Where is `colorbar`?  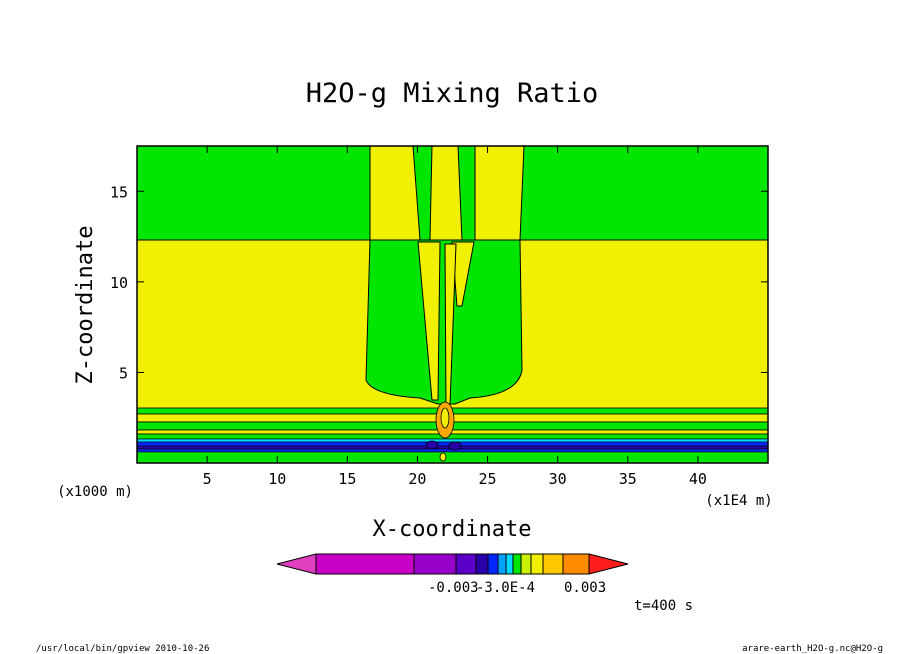
colorbar is located at coordinates (452, 564).